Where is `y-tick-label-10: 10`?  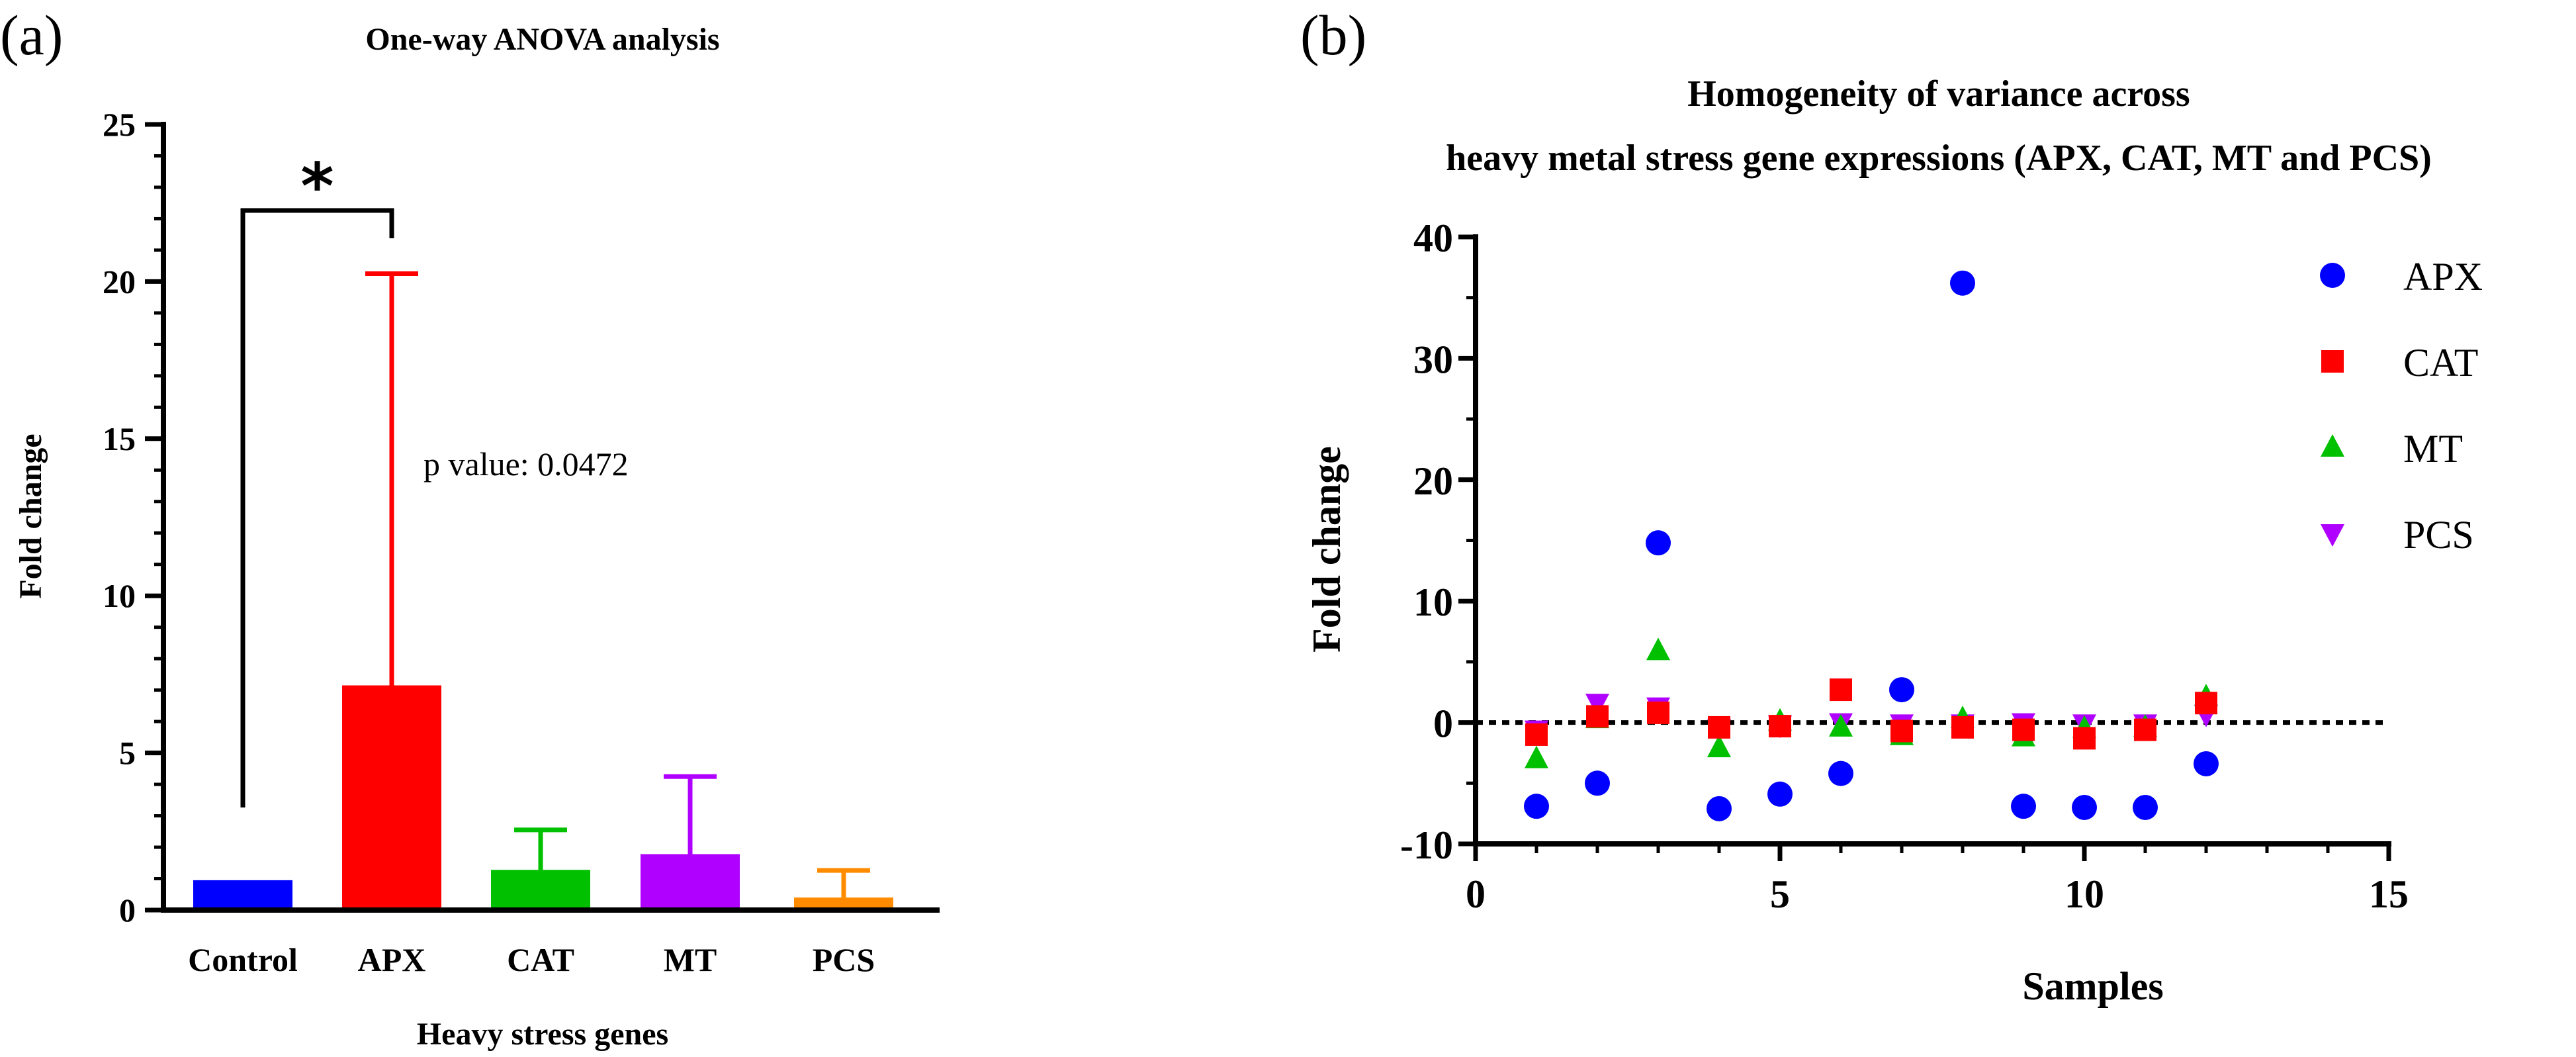 y-tick-label-10: 10 is located at coordinates (119, 595).